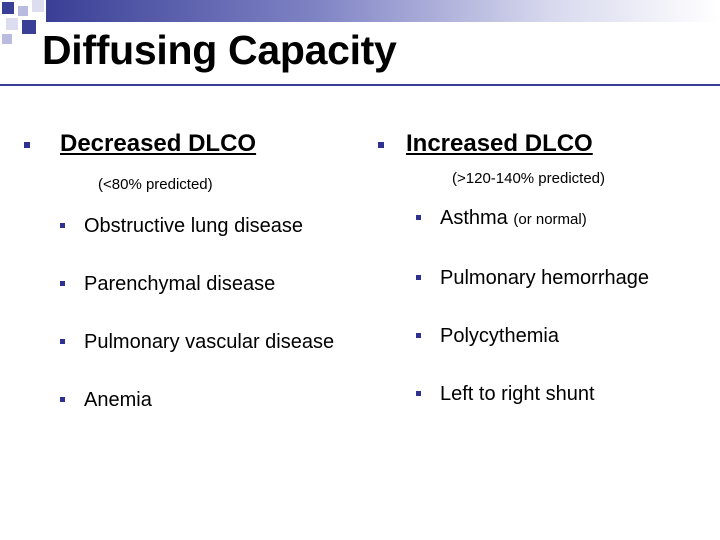  Describe the element at coordinates (30, 25) in the screenshot. I see `corner-decoration` at that location.